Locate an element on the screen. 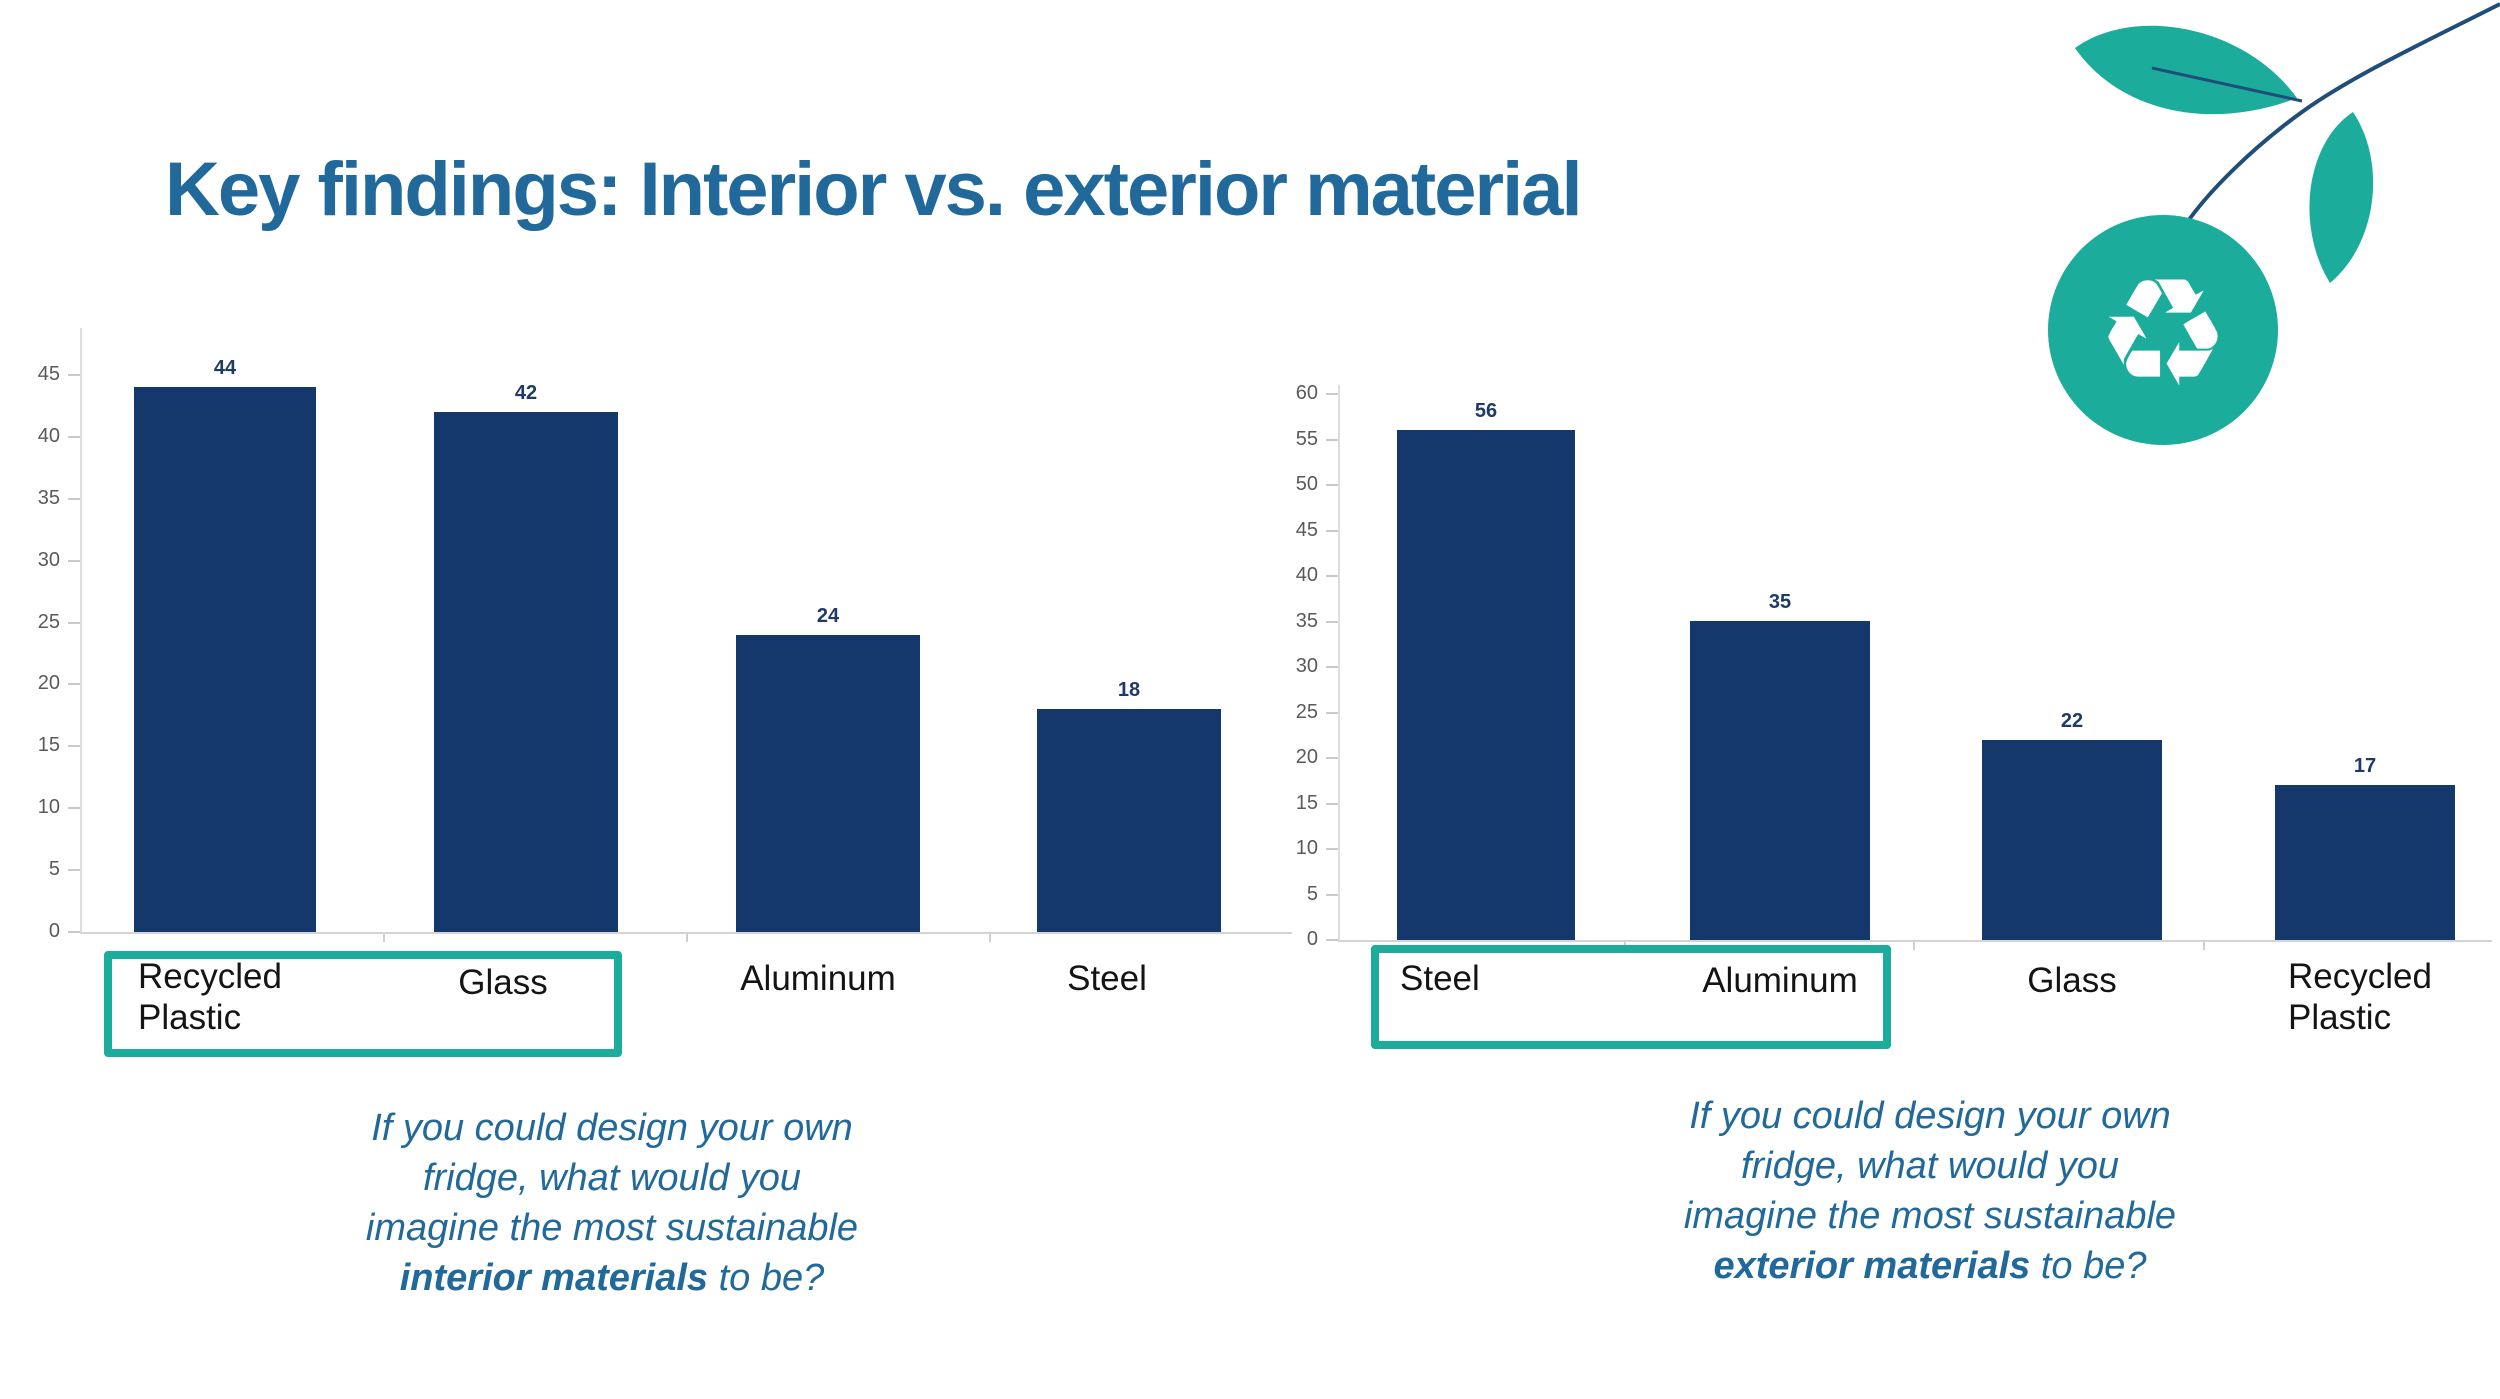  leaf-midrib-line is located at coordinates (2227, 84).